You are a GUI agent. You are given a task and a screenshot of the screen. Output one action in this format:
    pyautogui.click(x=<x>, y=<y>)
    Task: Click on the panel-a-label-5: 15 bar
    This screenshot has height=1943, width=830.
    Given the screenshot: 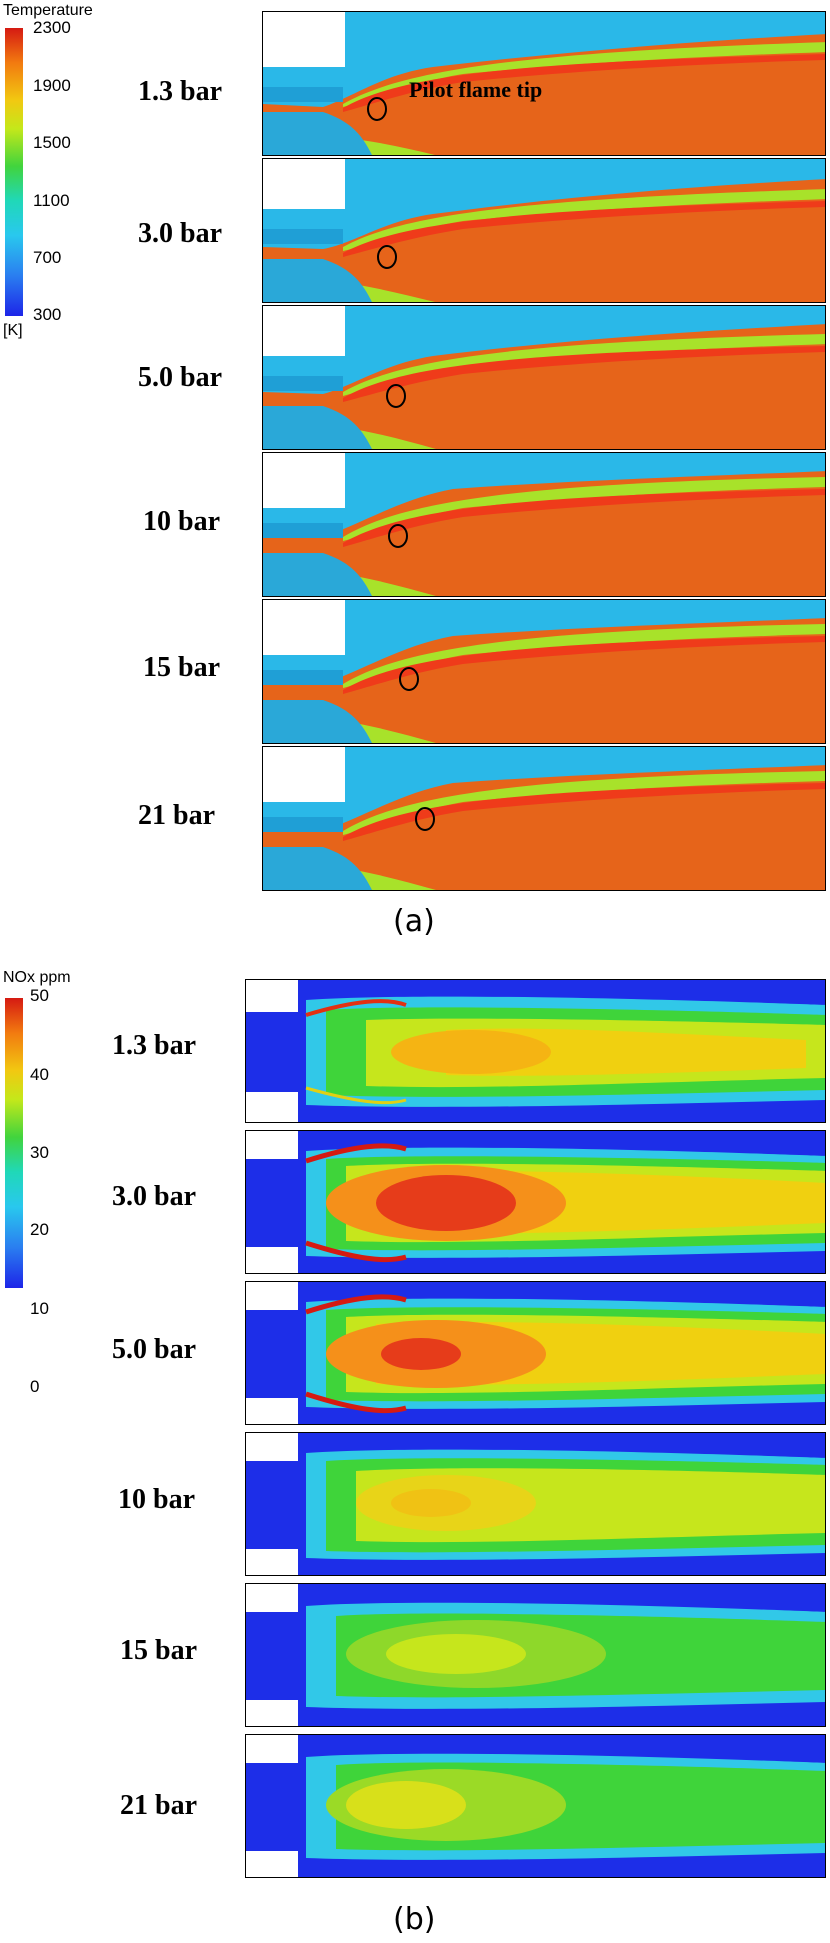 What is the action you would take?
    pyautogui.click(x=181, y=667)
    